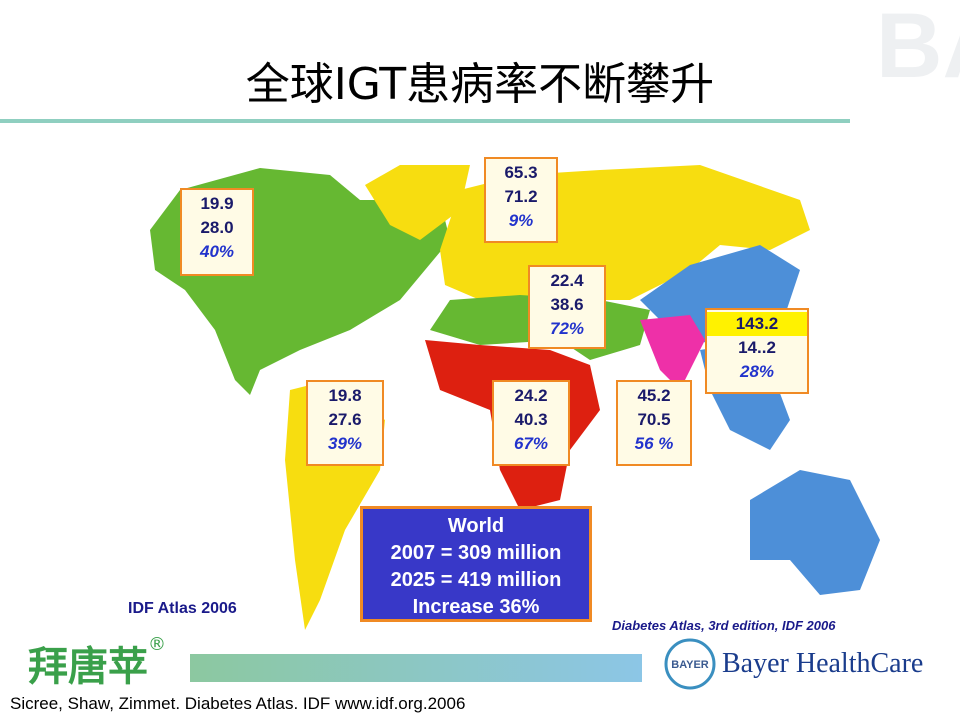 Image resolution: width=960 pixels, height=720 pixels. What do you see at coordinates (217, 227) in the screenshot?
I see `region-value: 28.0` at bounding box center [217, 227].